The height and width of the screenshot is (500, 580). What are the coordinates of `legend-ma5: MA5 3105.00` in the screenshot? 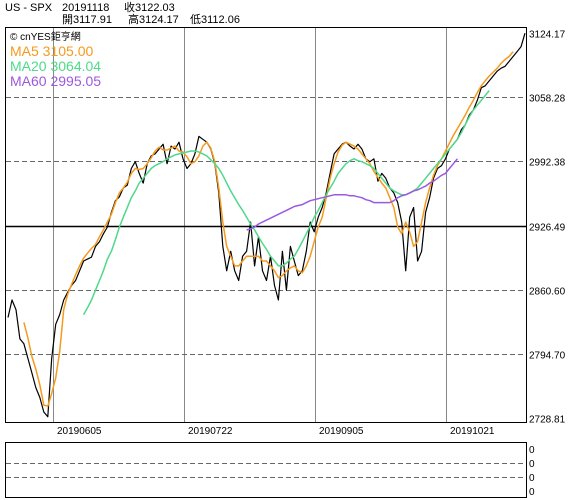 It's located at (51, 51).